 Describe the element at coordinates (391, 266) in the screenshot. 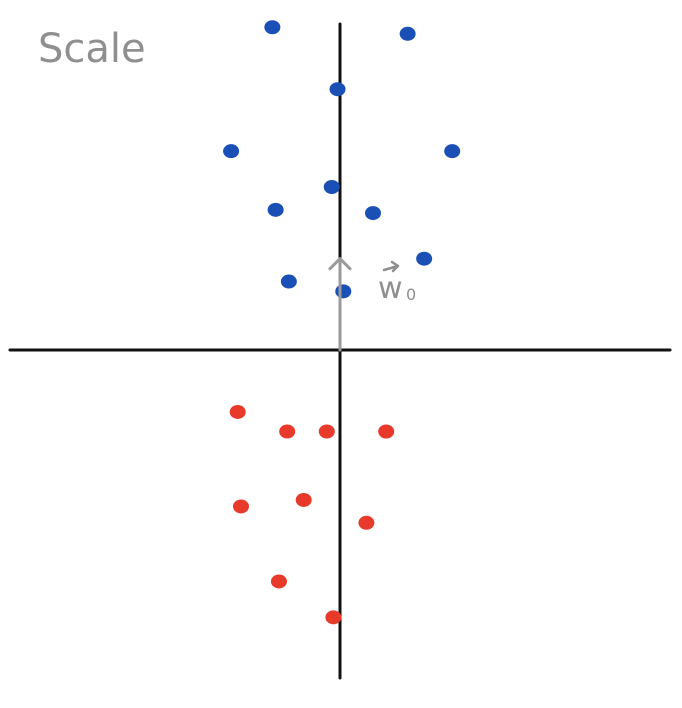

I see `vector-label-arrow-icon` at that location.